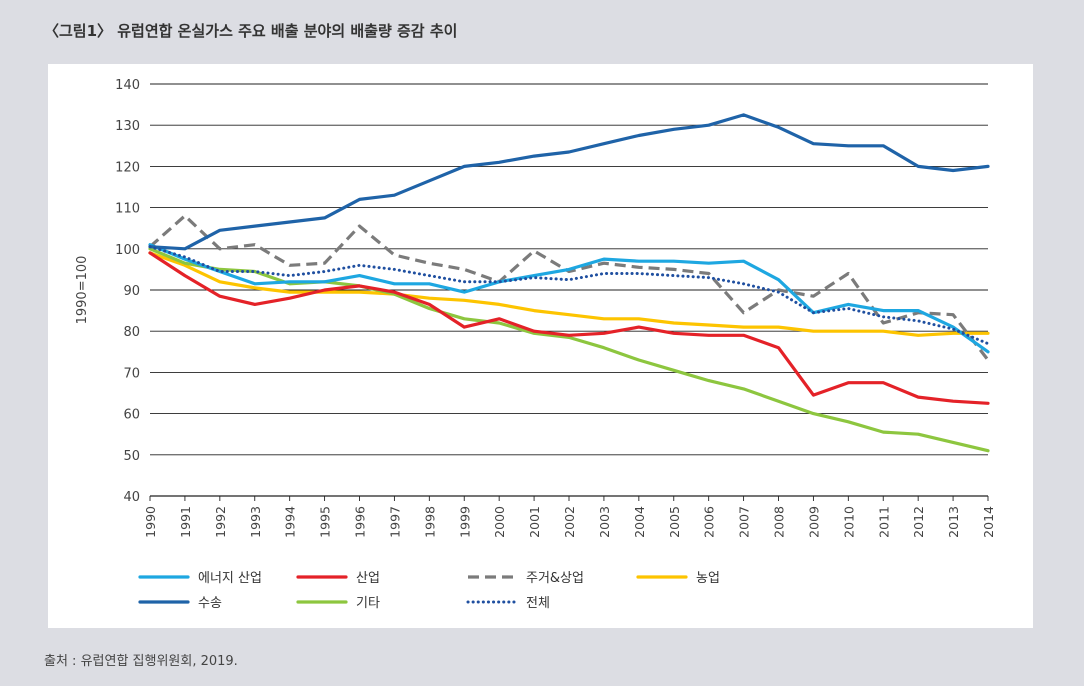 This screenshot has width=1084, height=686. What do you see at coordinates (464, 522) in the screenshot?
I see `x-tick-label: 1999` at bounding box center [464, 522].